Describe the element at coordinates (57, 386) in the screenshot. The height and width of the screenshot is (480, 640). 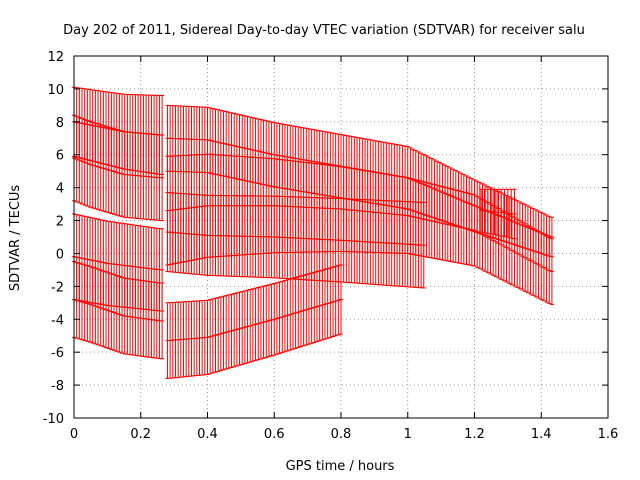
I see `y-tick-label: -8` at that location.